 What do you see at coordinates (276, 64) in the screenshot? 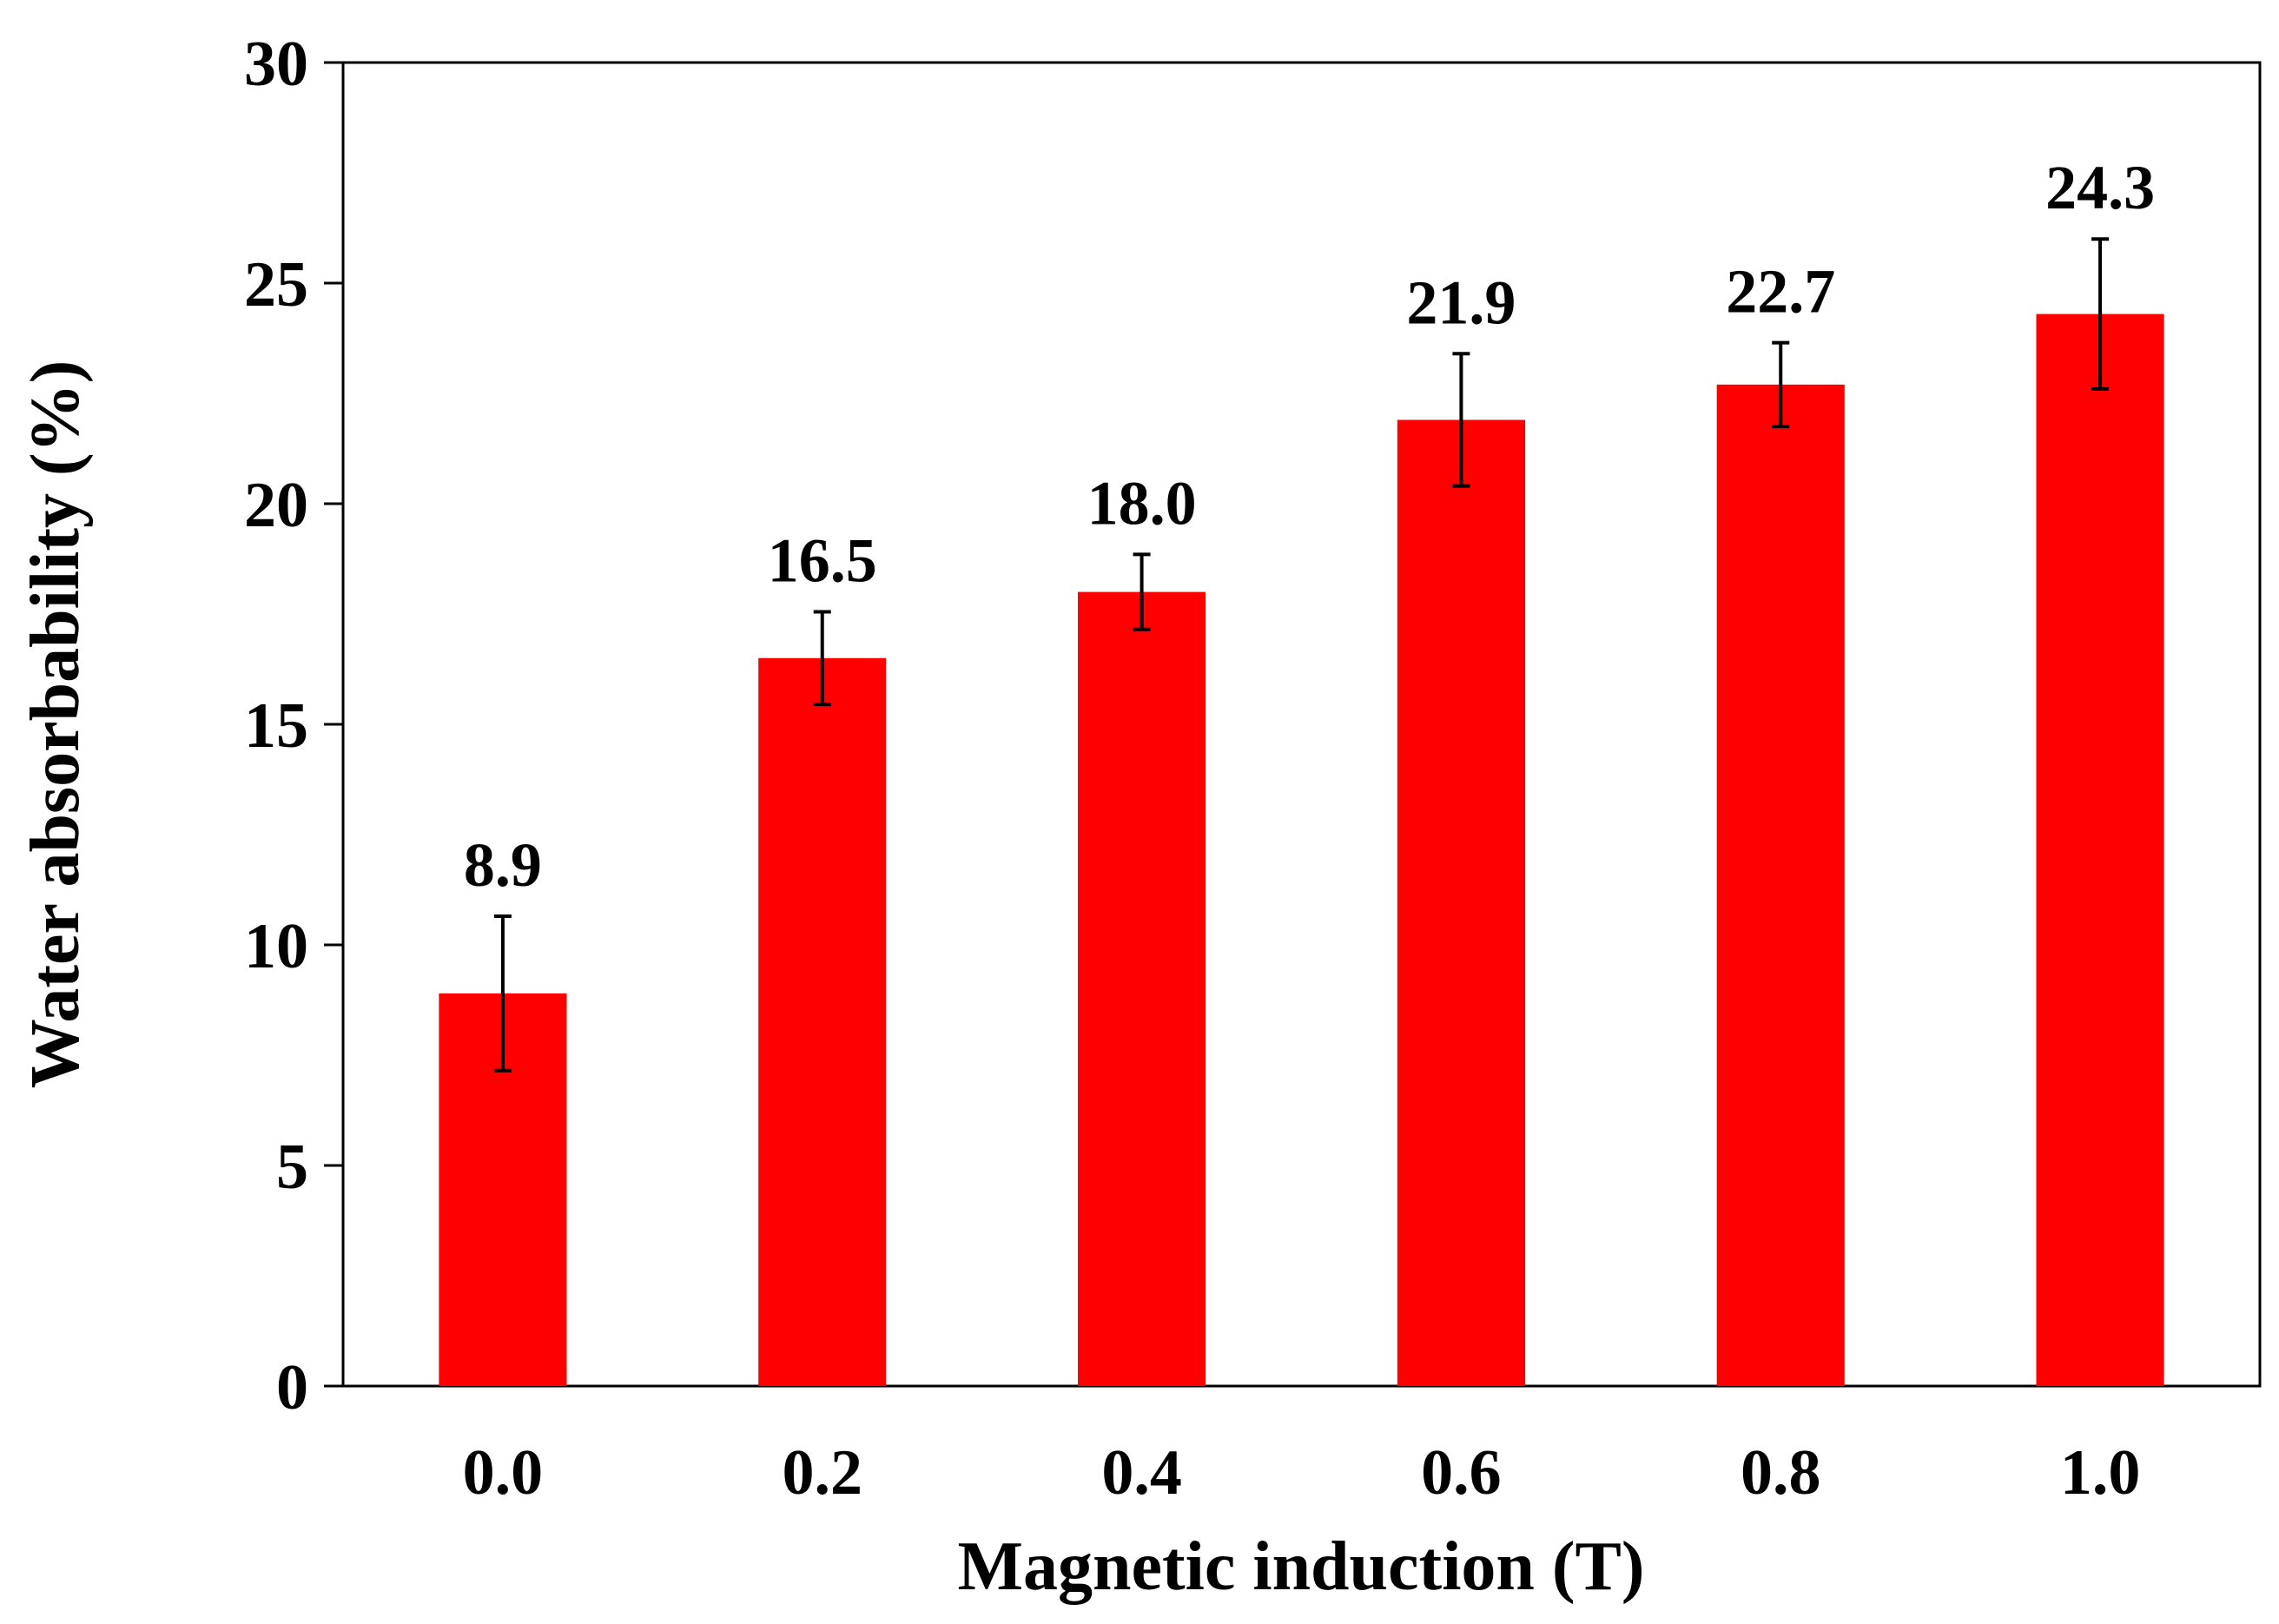
I see `y-tick-label: 30` at bounding box center [276, 64].